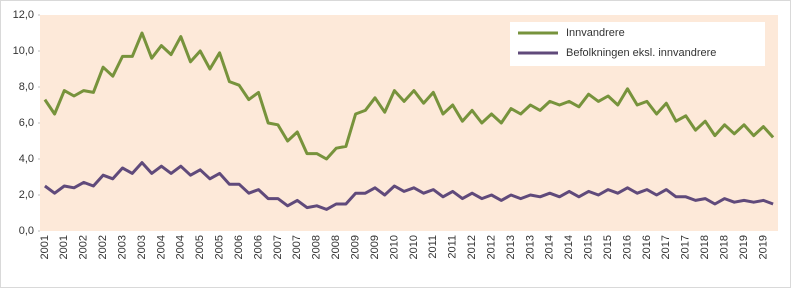 Image resolution: width=792 pixels, height=289 pixels. Describe the element at coordinates (26, 231) in the screenshot. I see `y-tick-label: 0,0` at that location.